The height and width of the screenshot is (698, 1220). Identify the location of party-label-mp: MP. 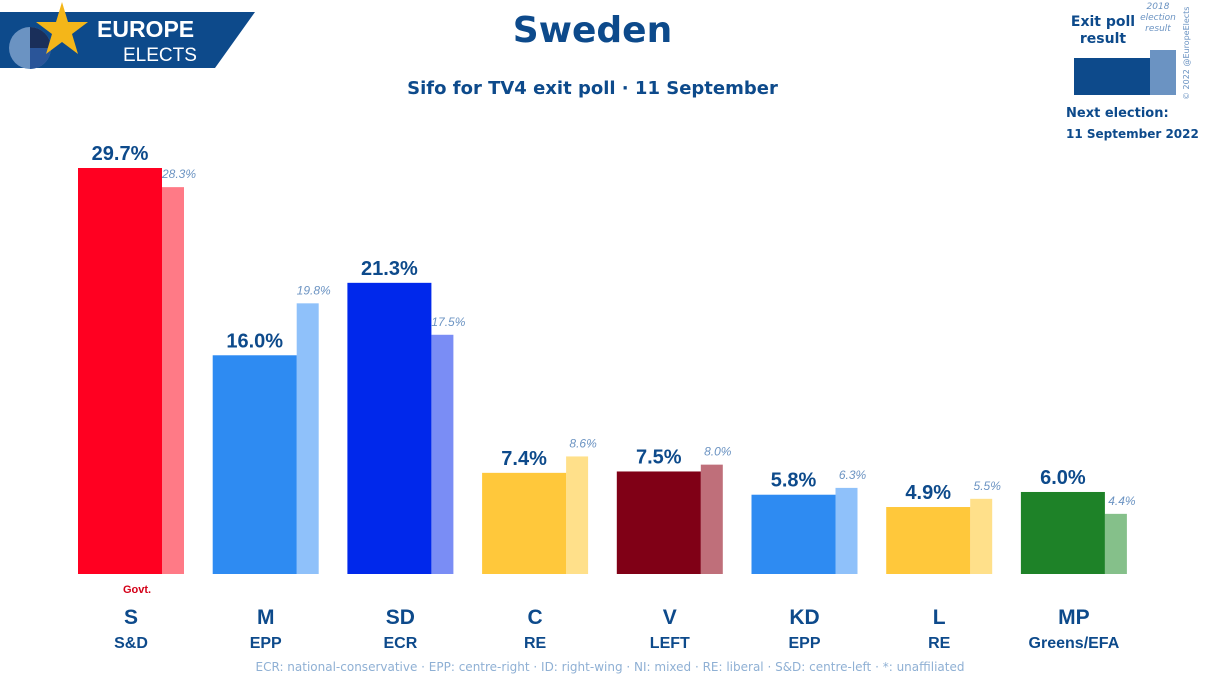
(1074, 617).